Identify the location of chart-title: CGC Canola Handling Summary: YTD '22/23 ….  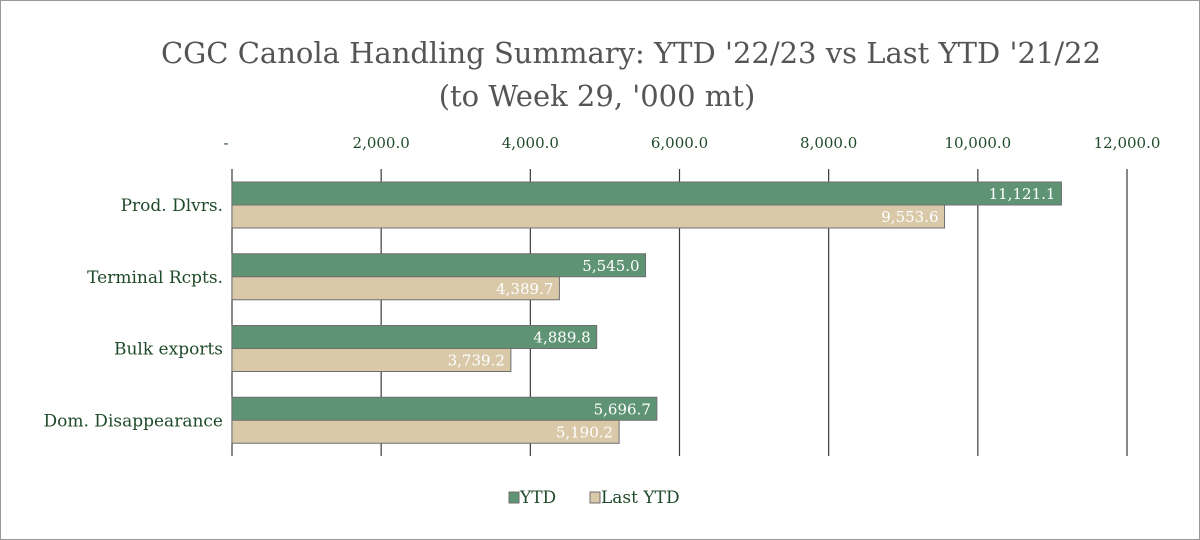
(631, 53).